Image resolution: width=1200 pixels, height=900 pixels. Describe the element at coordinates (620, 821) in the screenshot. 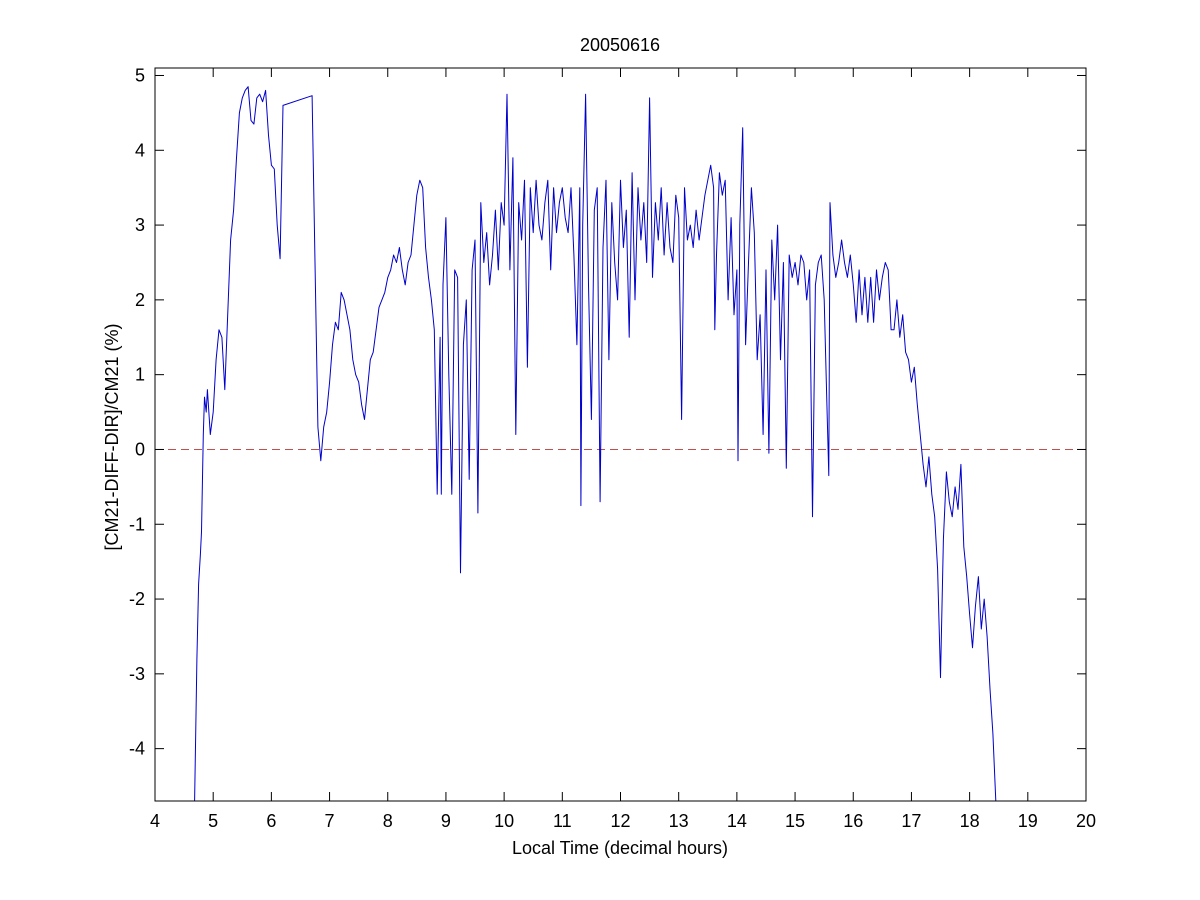

I see `x-tick-label: 12` at that location.